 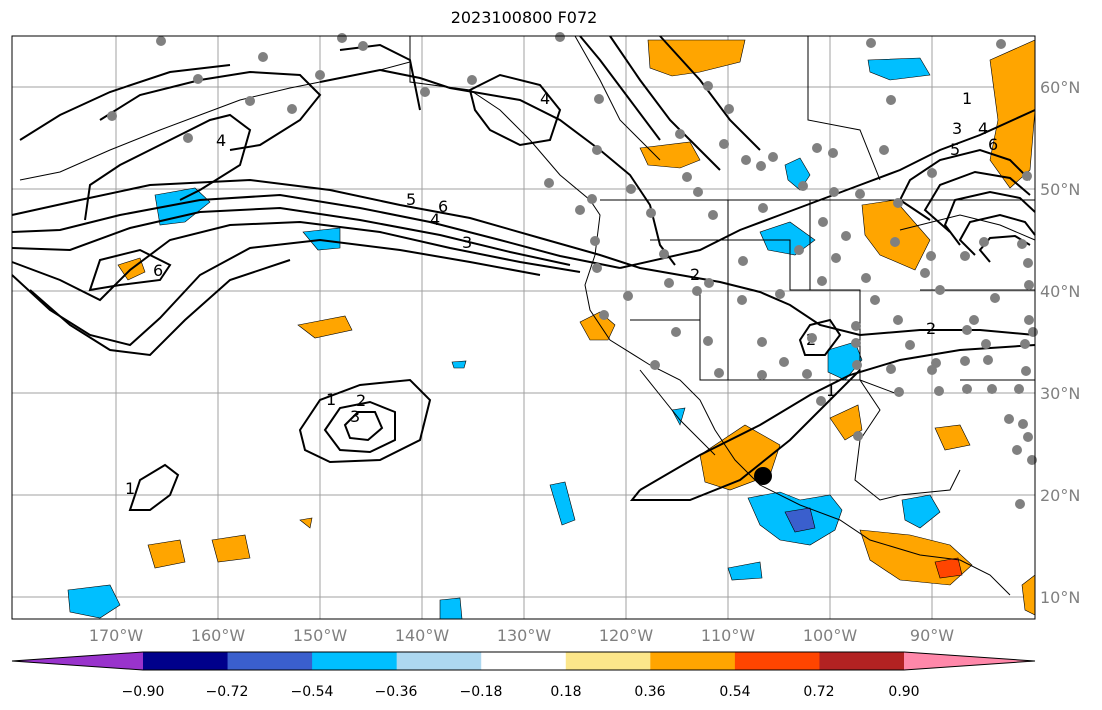 I want to click on lon-label-100w: 100°W, so click(x=830, y=635).